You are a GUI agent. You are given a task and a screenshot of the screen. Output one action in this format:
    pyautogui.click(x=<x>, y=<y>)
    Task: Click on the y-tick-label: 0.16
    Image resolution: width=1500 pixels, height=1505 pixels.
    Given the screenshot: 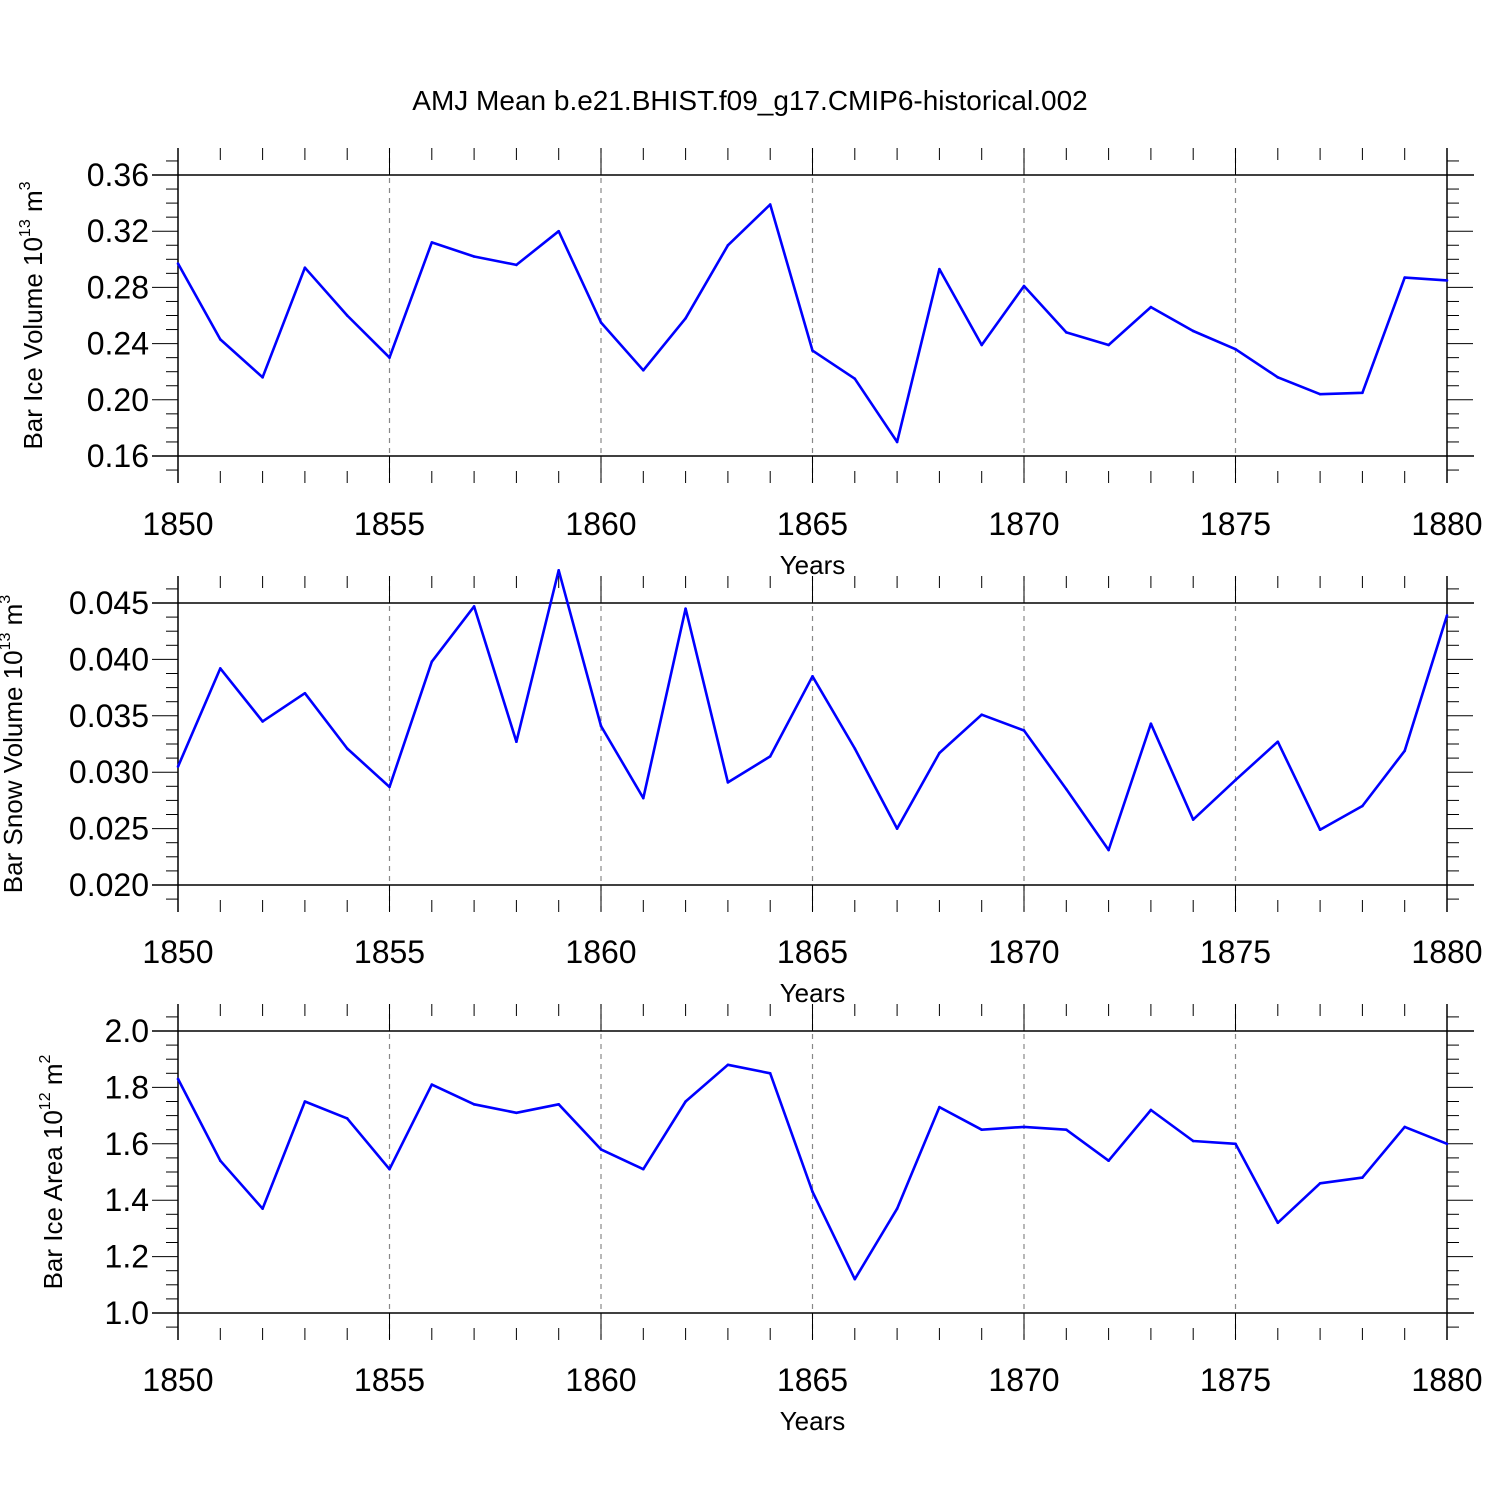 What is the action you would take?
    pyautogui.click(x=118, y=456)
    